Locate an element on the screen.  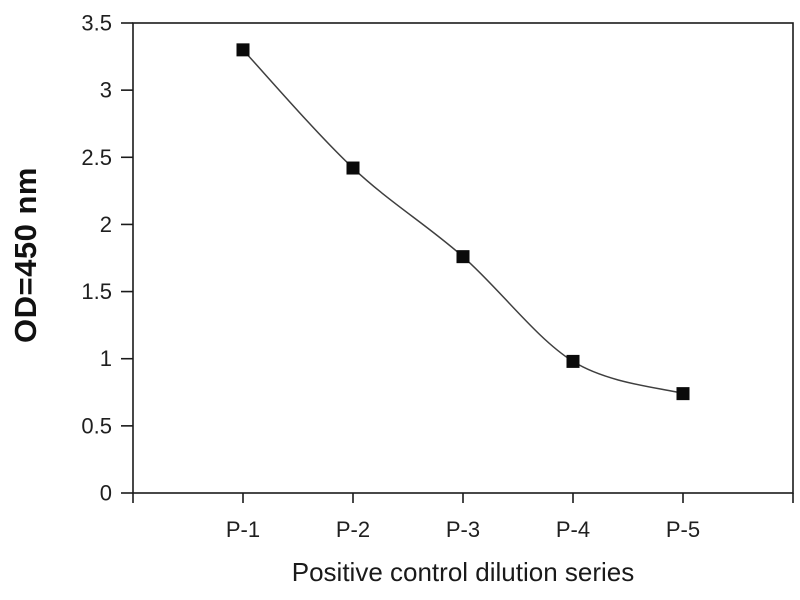
x-tick-label: P-1 is located at coordinates (243, 529).